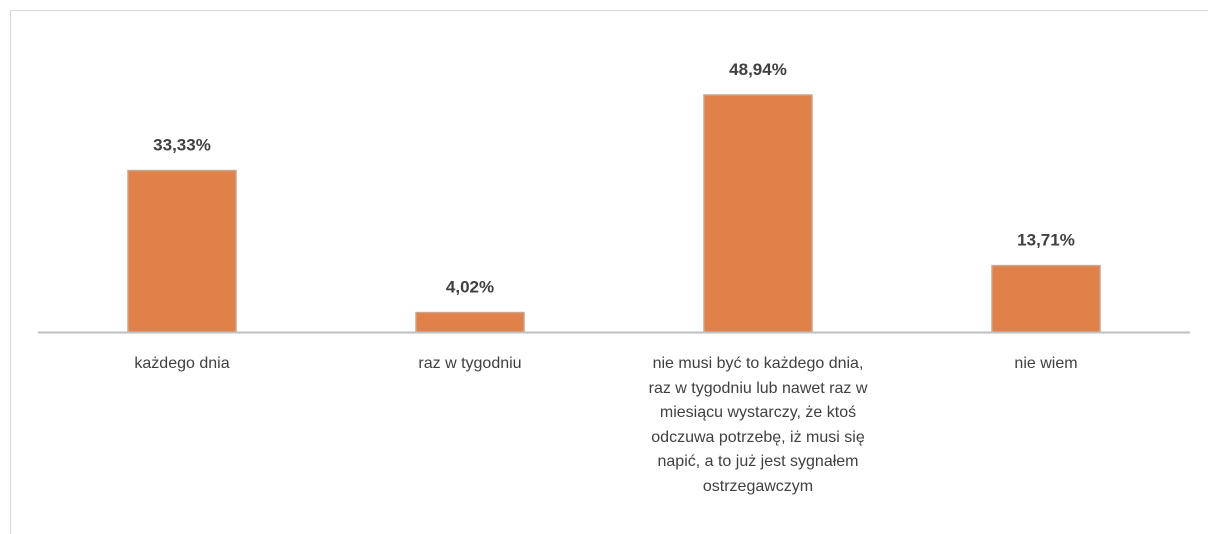 This screenshot has width=1208, height=534. What do you see at coordinates (758, 69) in the screenshot?
I see `data-label: 48,94%` at bounding box center [758, 69].